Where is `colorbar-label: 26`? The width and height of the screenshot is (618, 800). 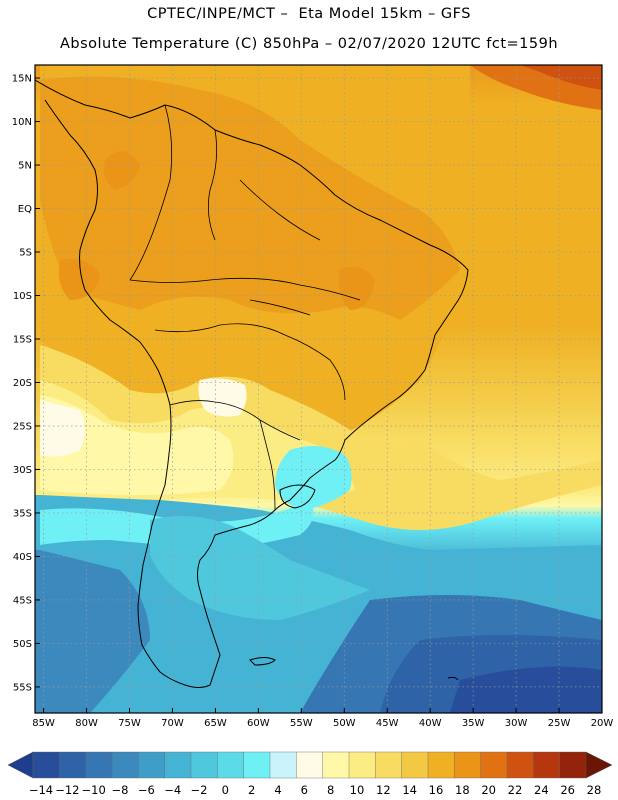 colorbar-label: 26 is located at coordinates (567, 790).